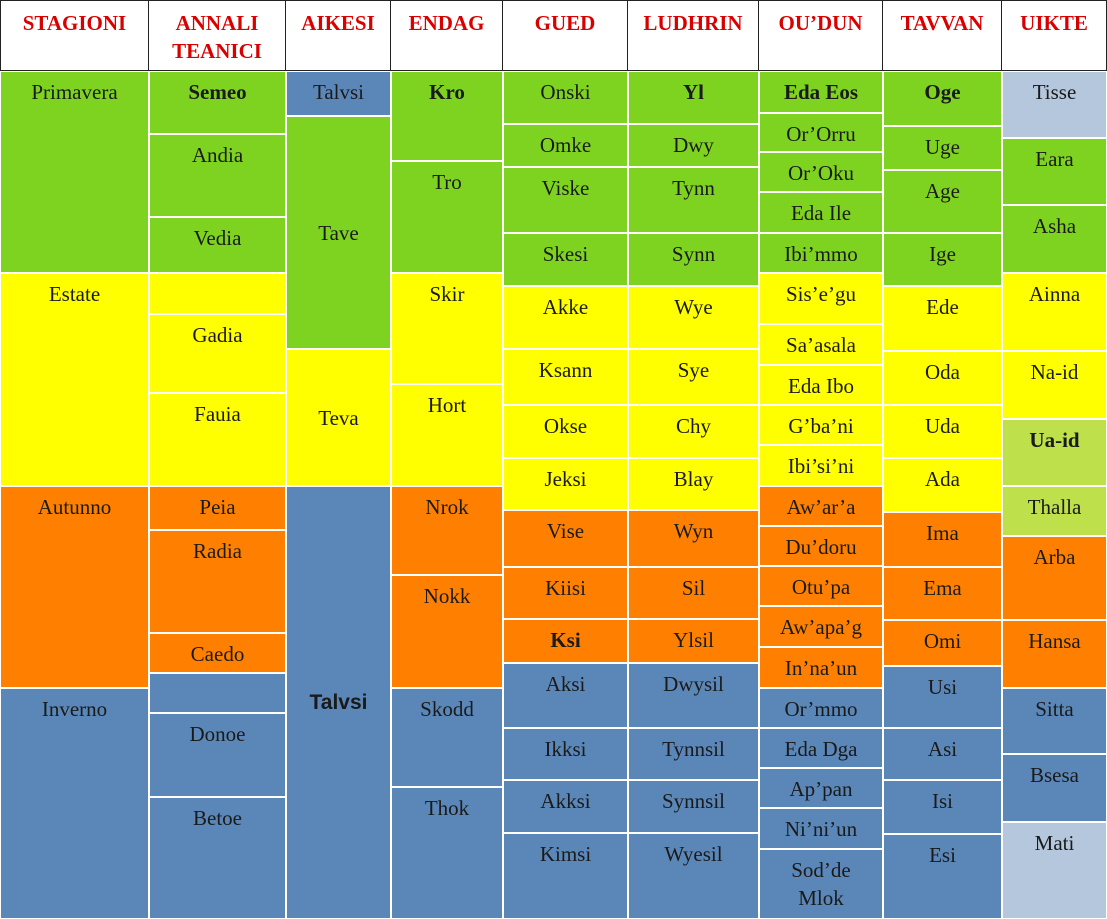  What do you see at coordinates (821, 132) in the screenshot?
I see `oudun-cell: Or’Orru` at bounding box center [821, 132].